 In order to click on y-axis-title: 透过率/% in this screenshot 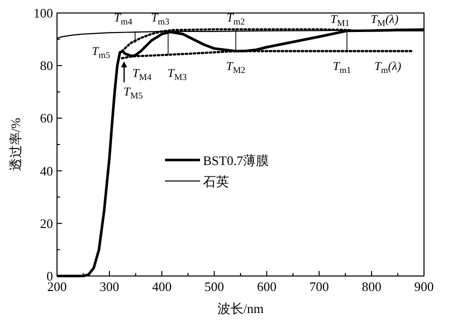, I will do `click(15, 145)`.